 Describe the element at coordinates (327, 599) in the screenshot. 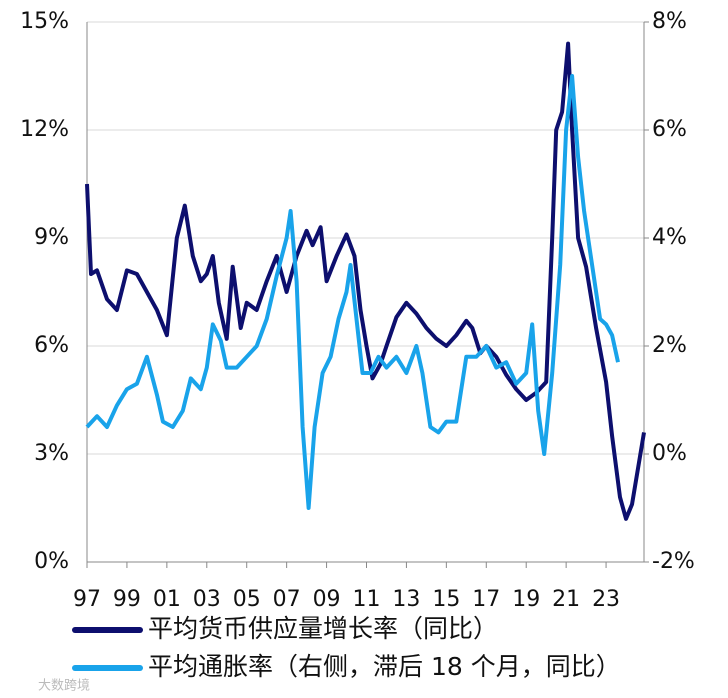

I see `x-tick-label: 09` at that location.